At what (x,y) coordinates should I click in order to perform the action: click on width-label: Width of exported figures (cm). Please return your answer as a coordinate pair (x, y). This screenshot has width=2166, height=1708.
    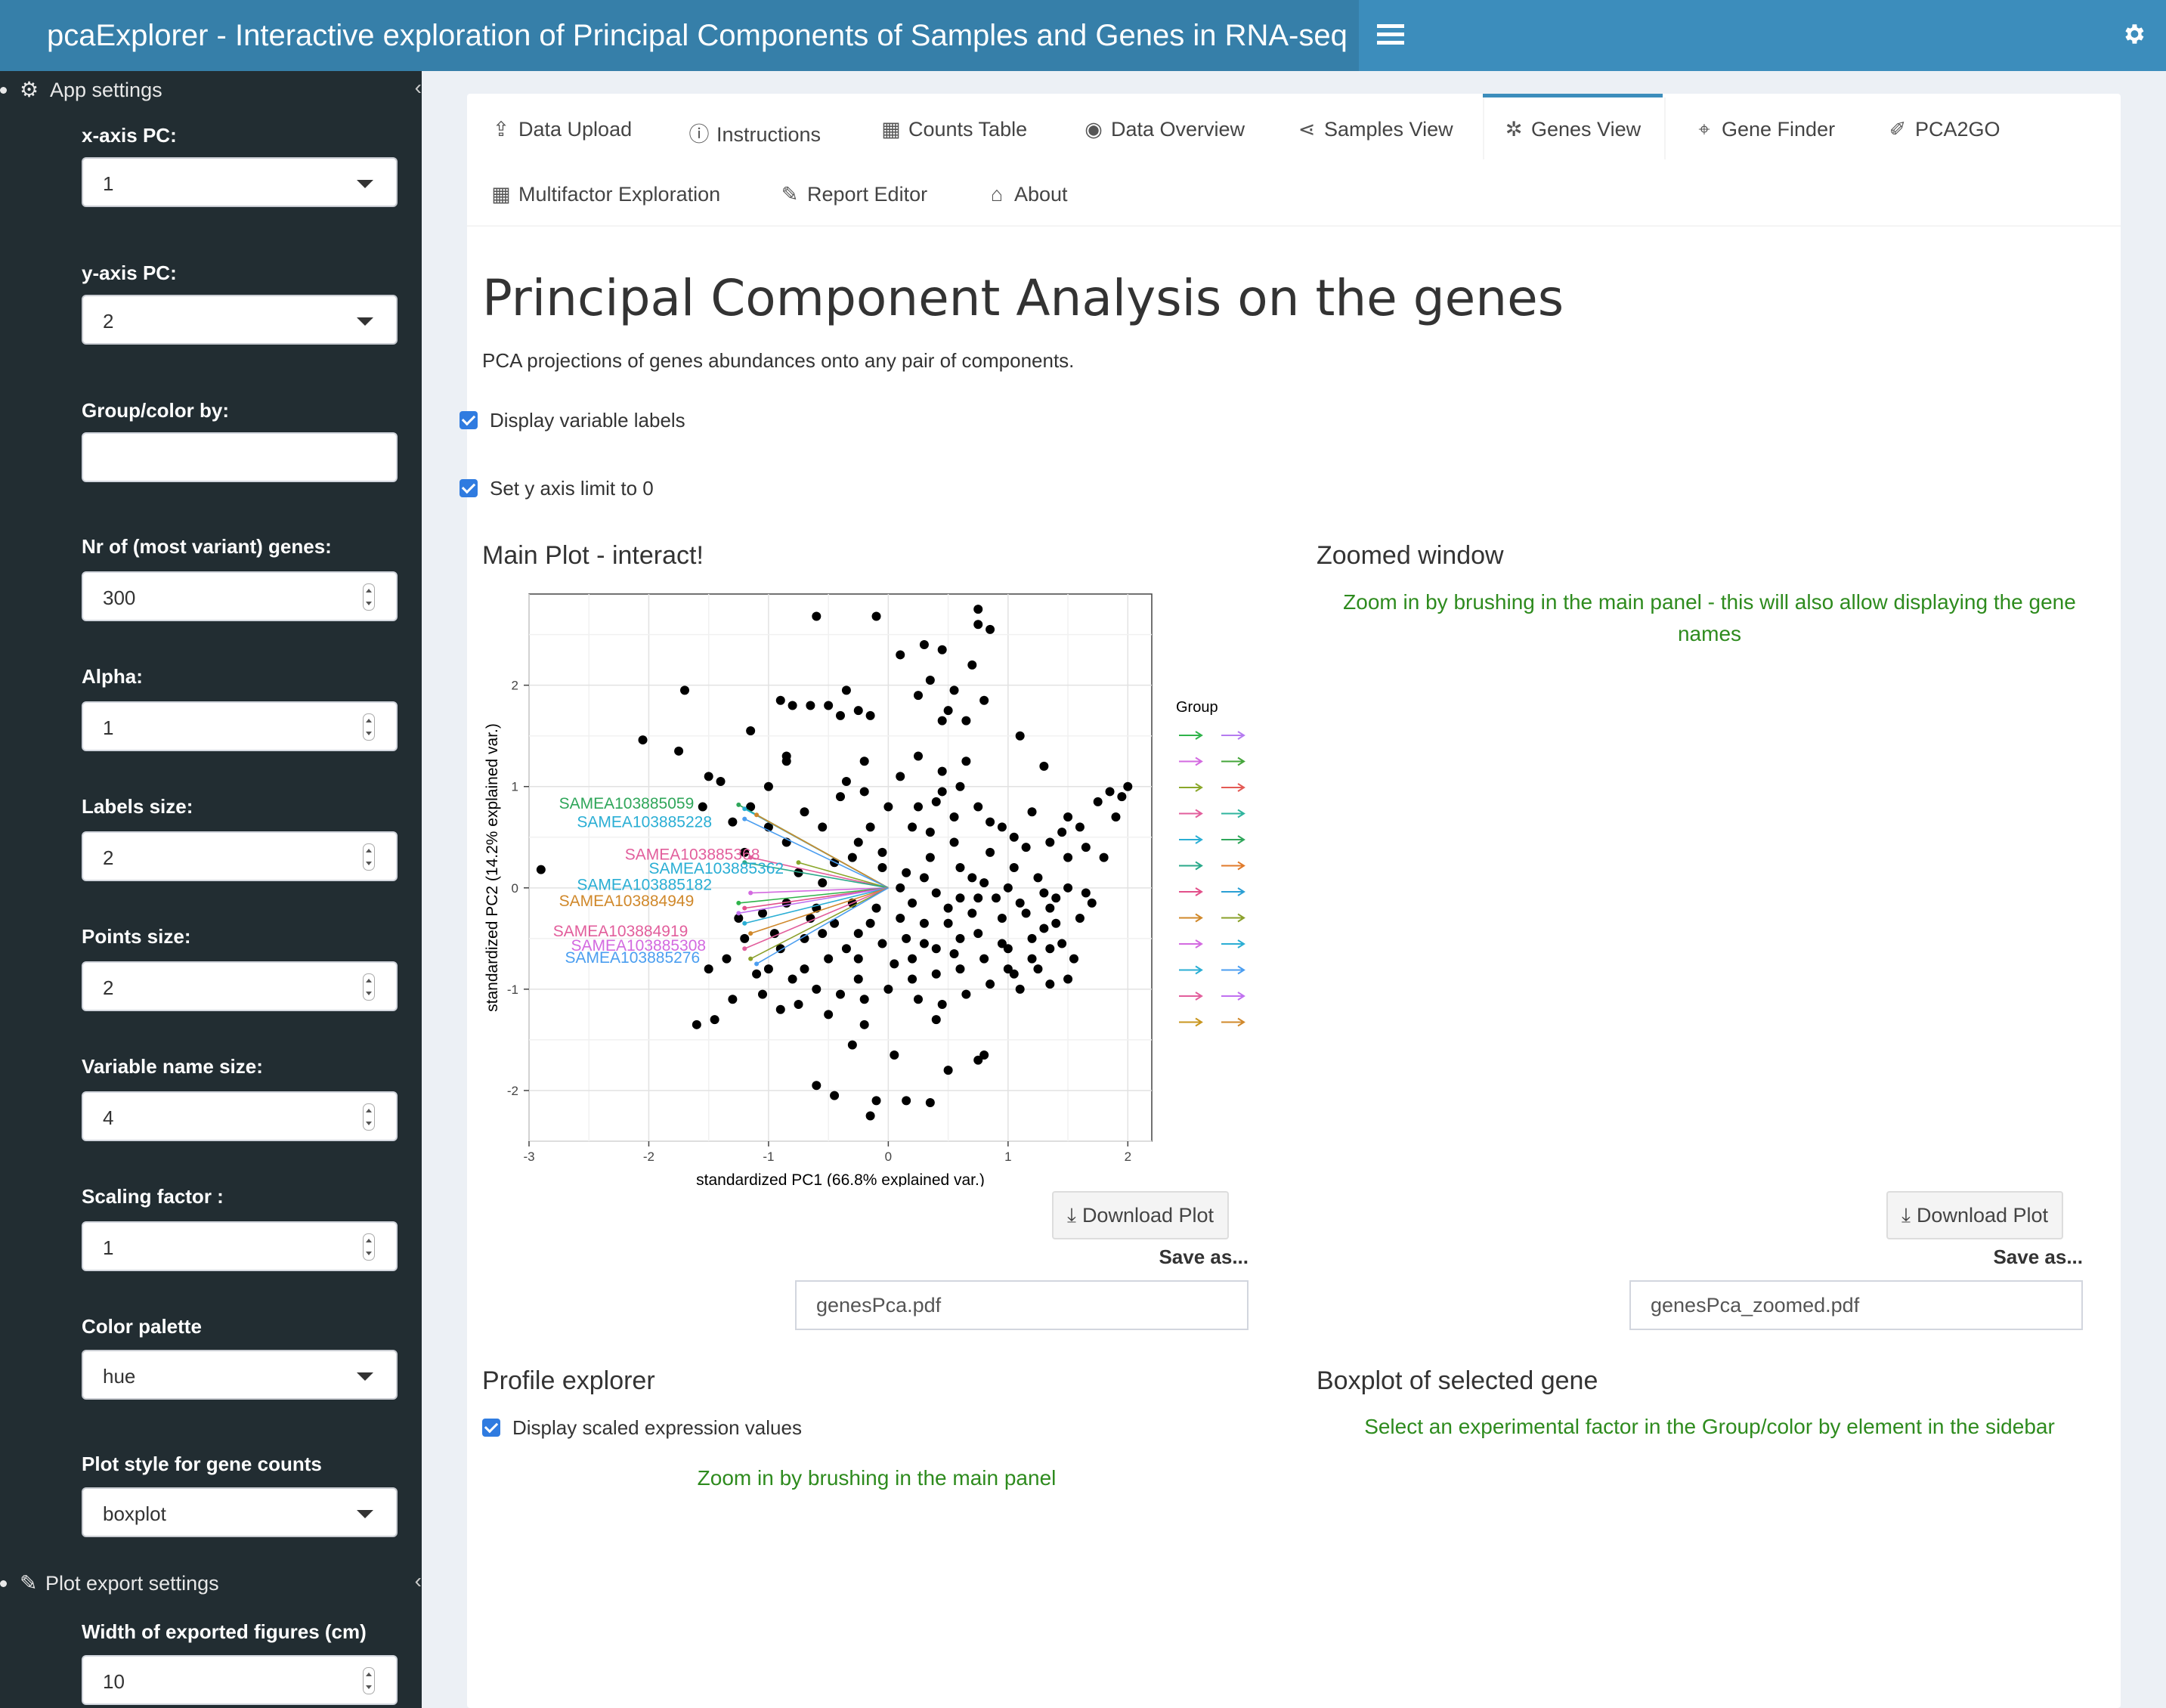
    Looking at the image, I should click on (224, 1631).